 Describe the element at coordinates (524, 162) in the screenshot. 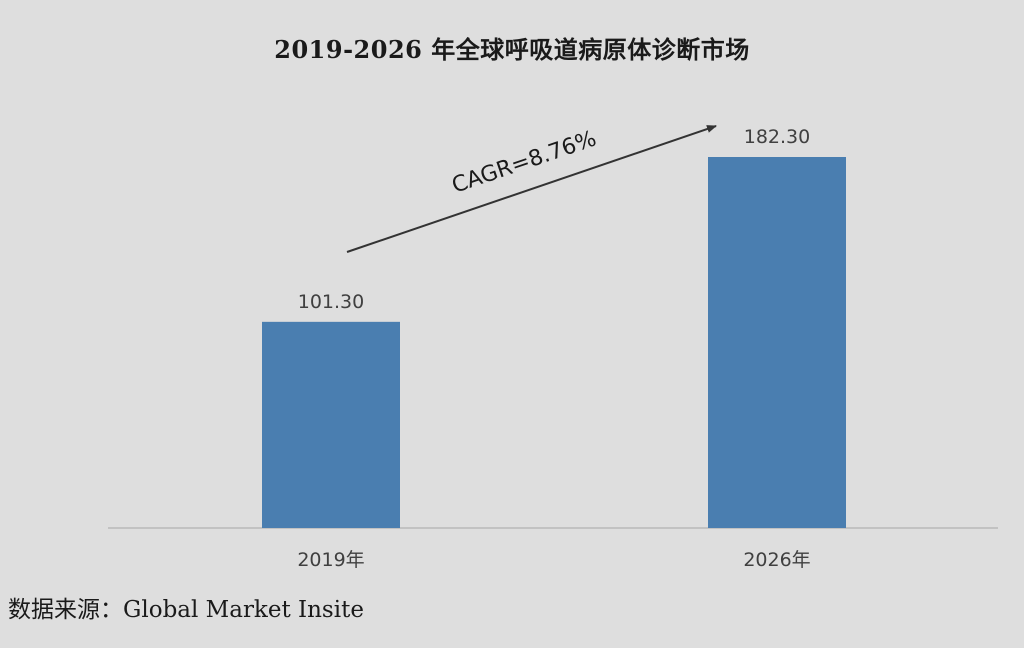

I see `cagr-label: CAGR=8.76%` at that location.